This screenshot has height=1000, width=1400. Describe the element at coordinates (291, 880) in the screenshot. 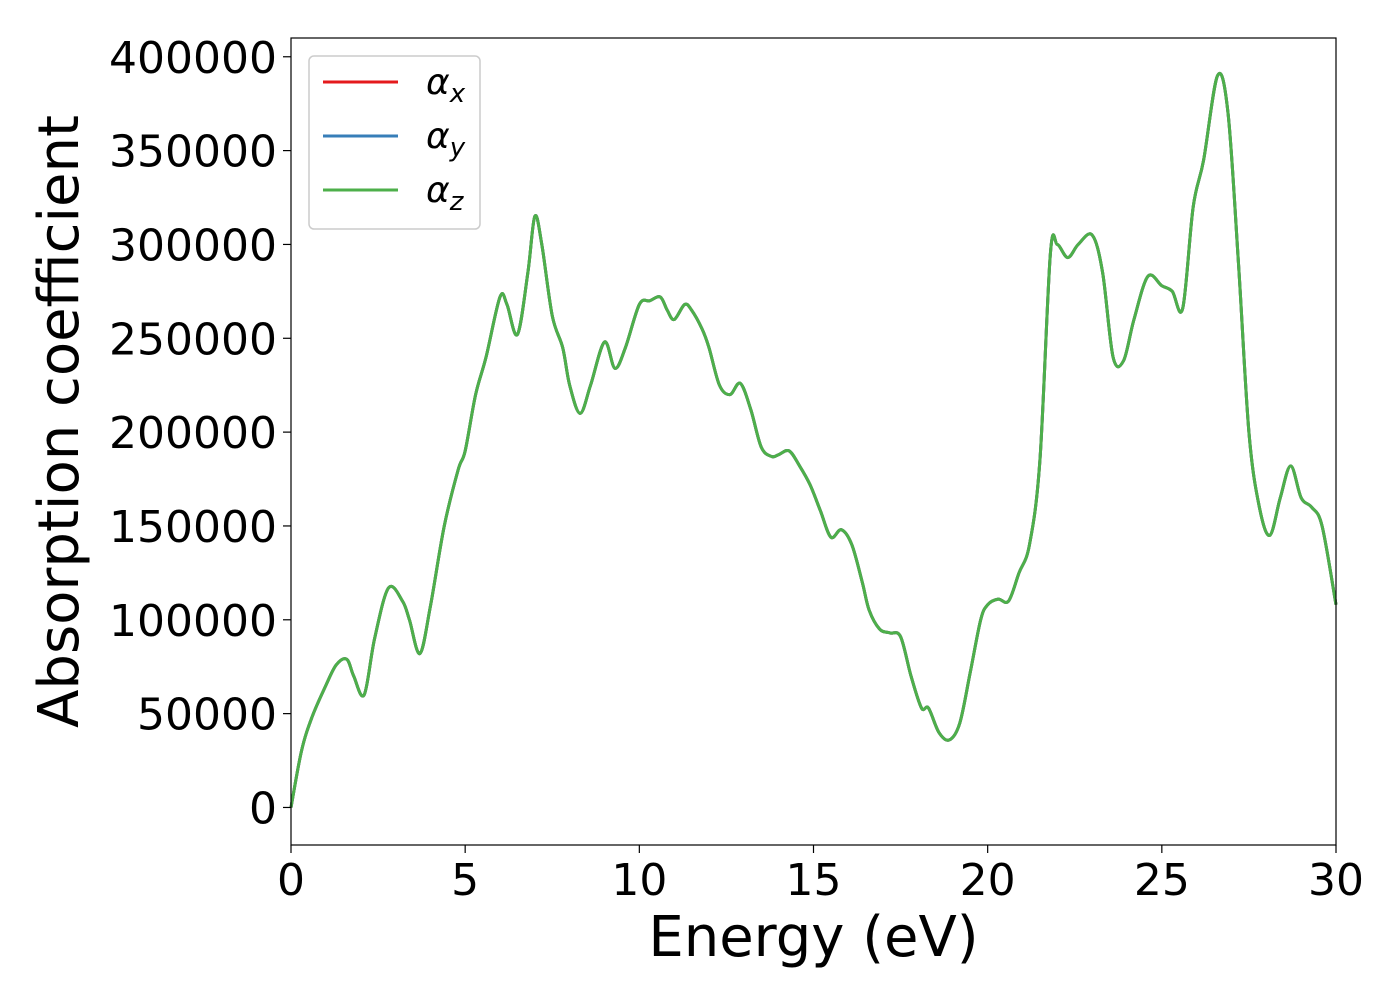

I see `x-tick-label: 0` at that location.